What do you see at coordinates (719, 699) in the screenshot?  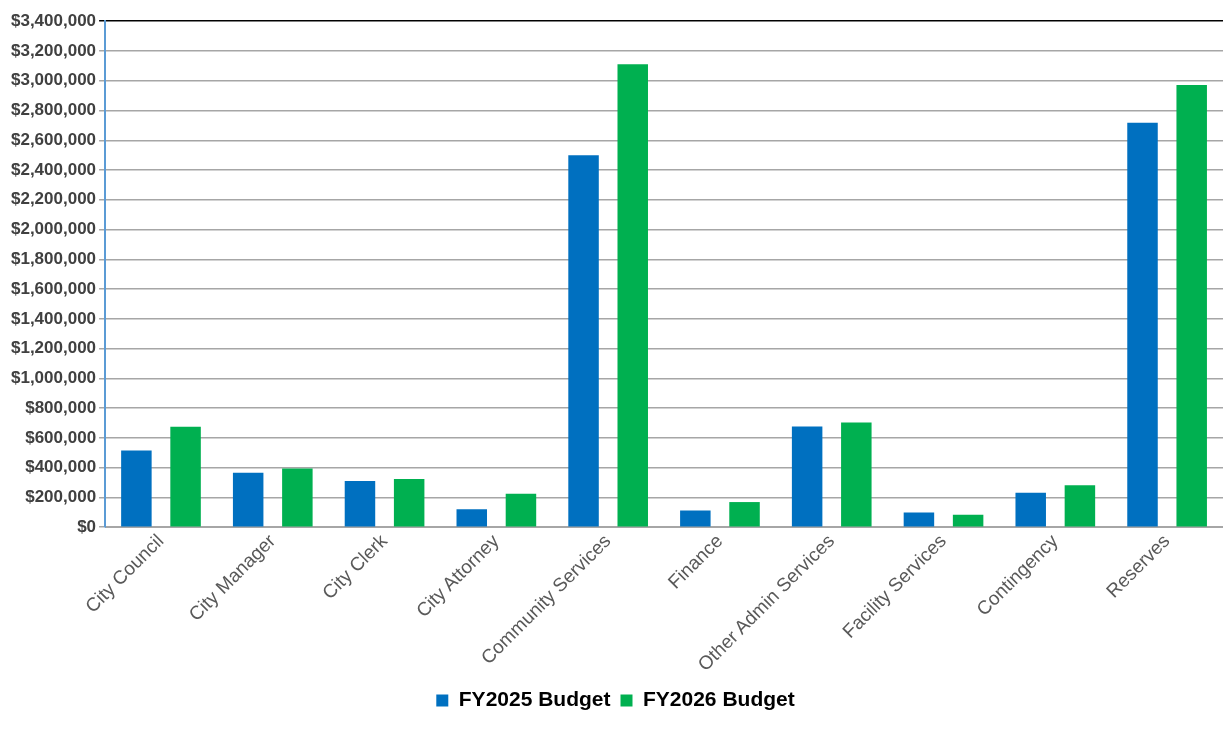 I see `legend-label: FY2026 Budget` at bounding box center [719, 699].